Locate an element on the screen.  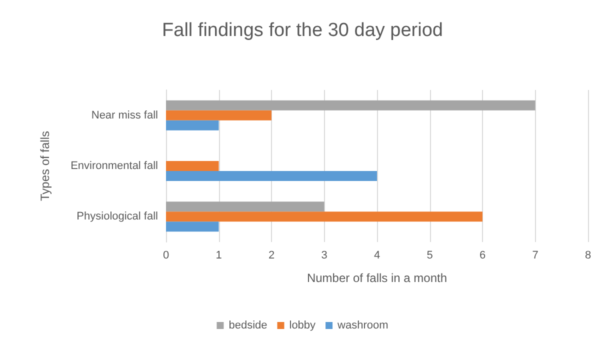
x-tick-label: 4 is located at coordinates (377, 256).